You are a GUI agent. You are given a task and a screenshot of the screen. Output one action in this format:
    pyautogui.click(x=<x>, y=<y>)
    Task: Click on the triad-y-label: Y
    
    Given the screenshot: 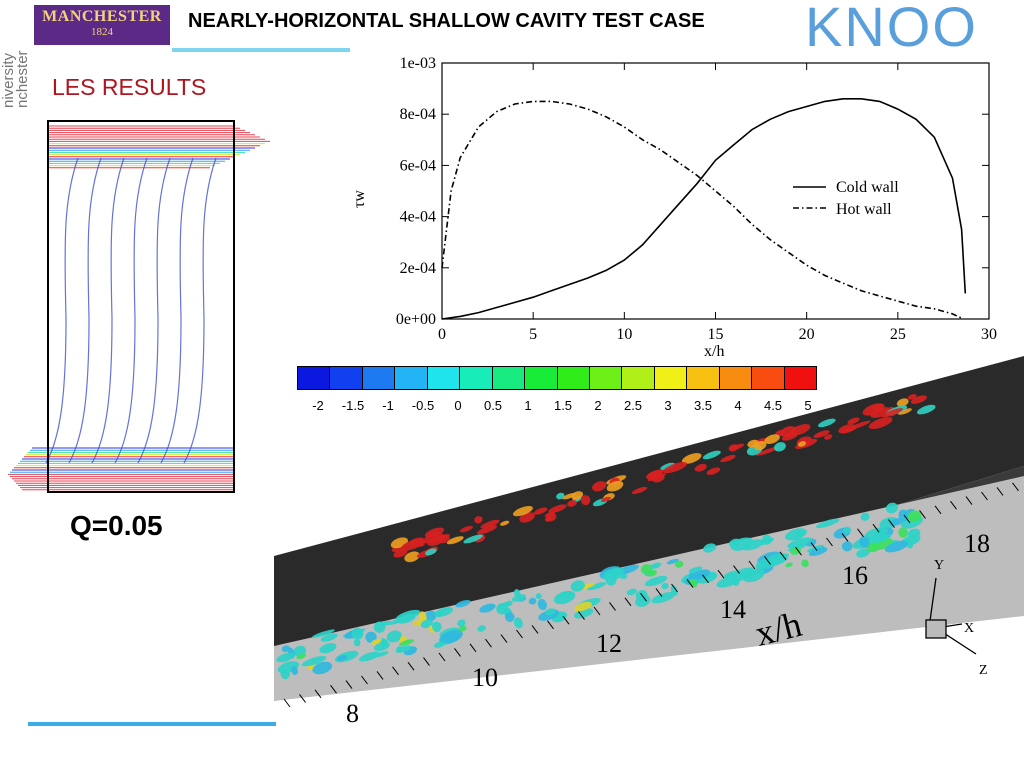 What is the action you would take?
    pyautogui.click(x=939, y=565)
    